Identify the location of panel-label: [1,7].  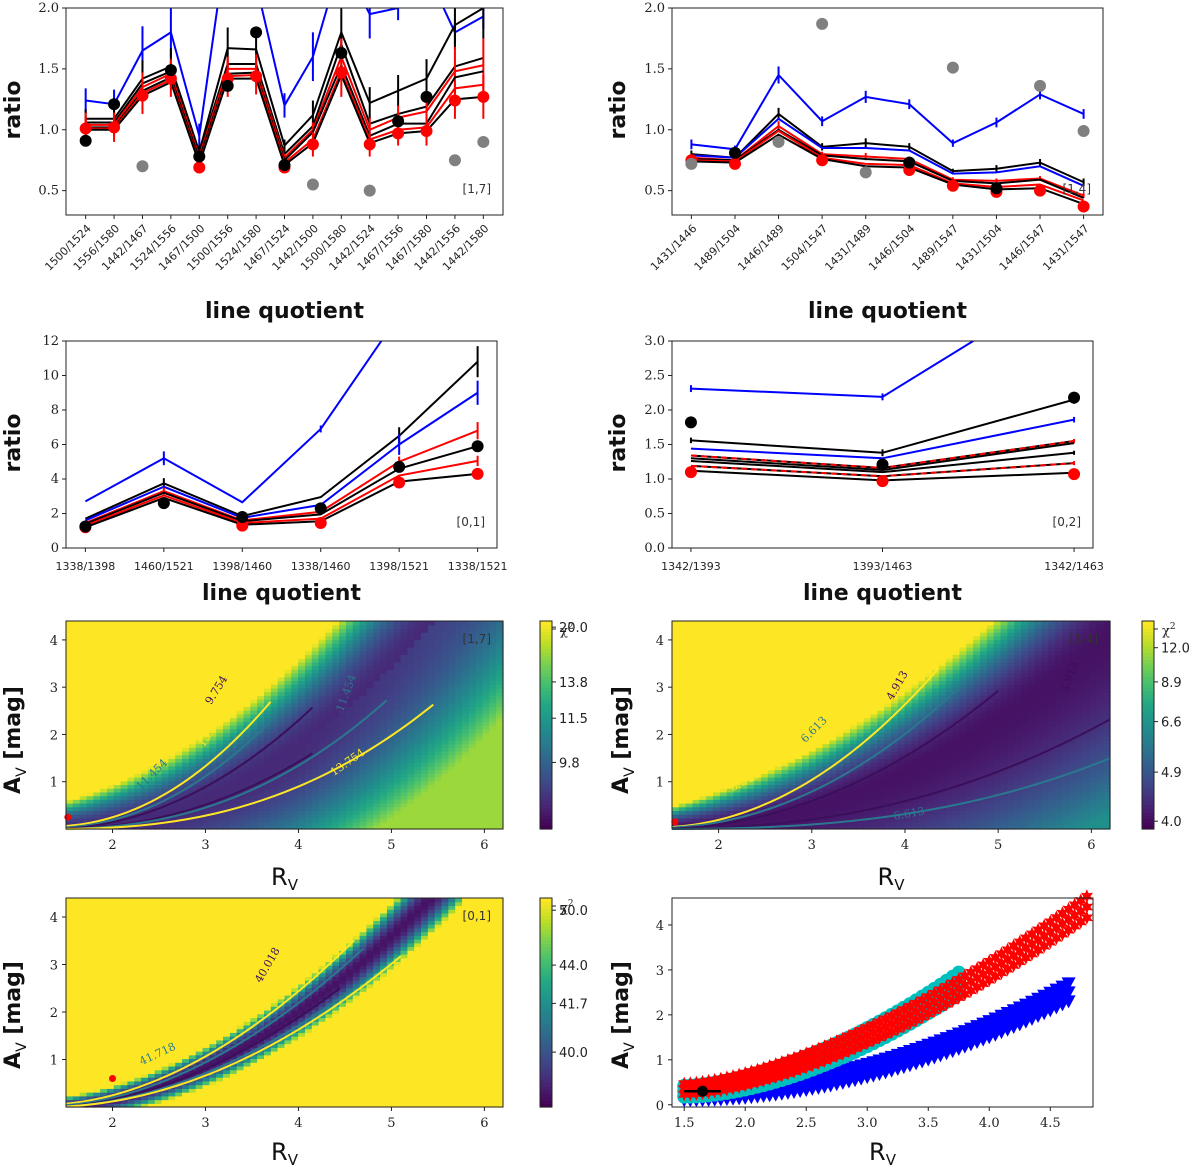
(477, 189).